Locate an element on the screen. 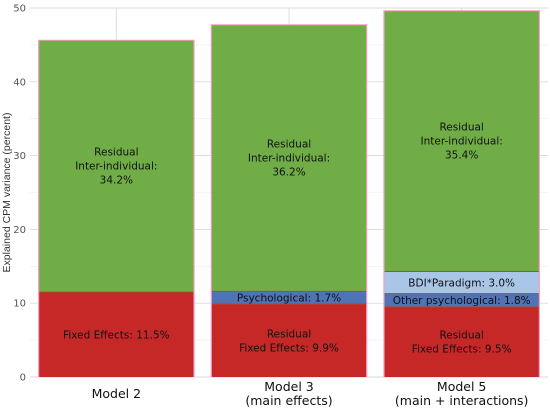  segment-label: Residual Inter-individual: 36.2% is located at coordinates (289, 159).